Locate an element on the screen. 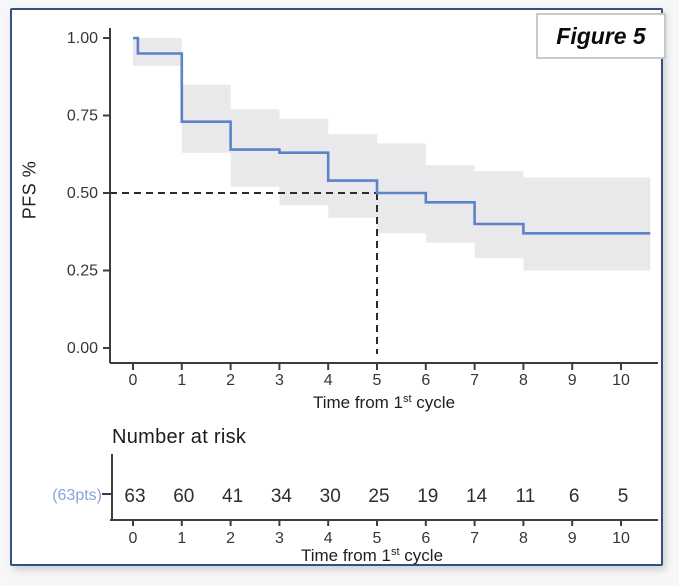  risk-table-heading: Number at risk is located at coordinates (179, 437).